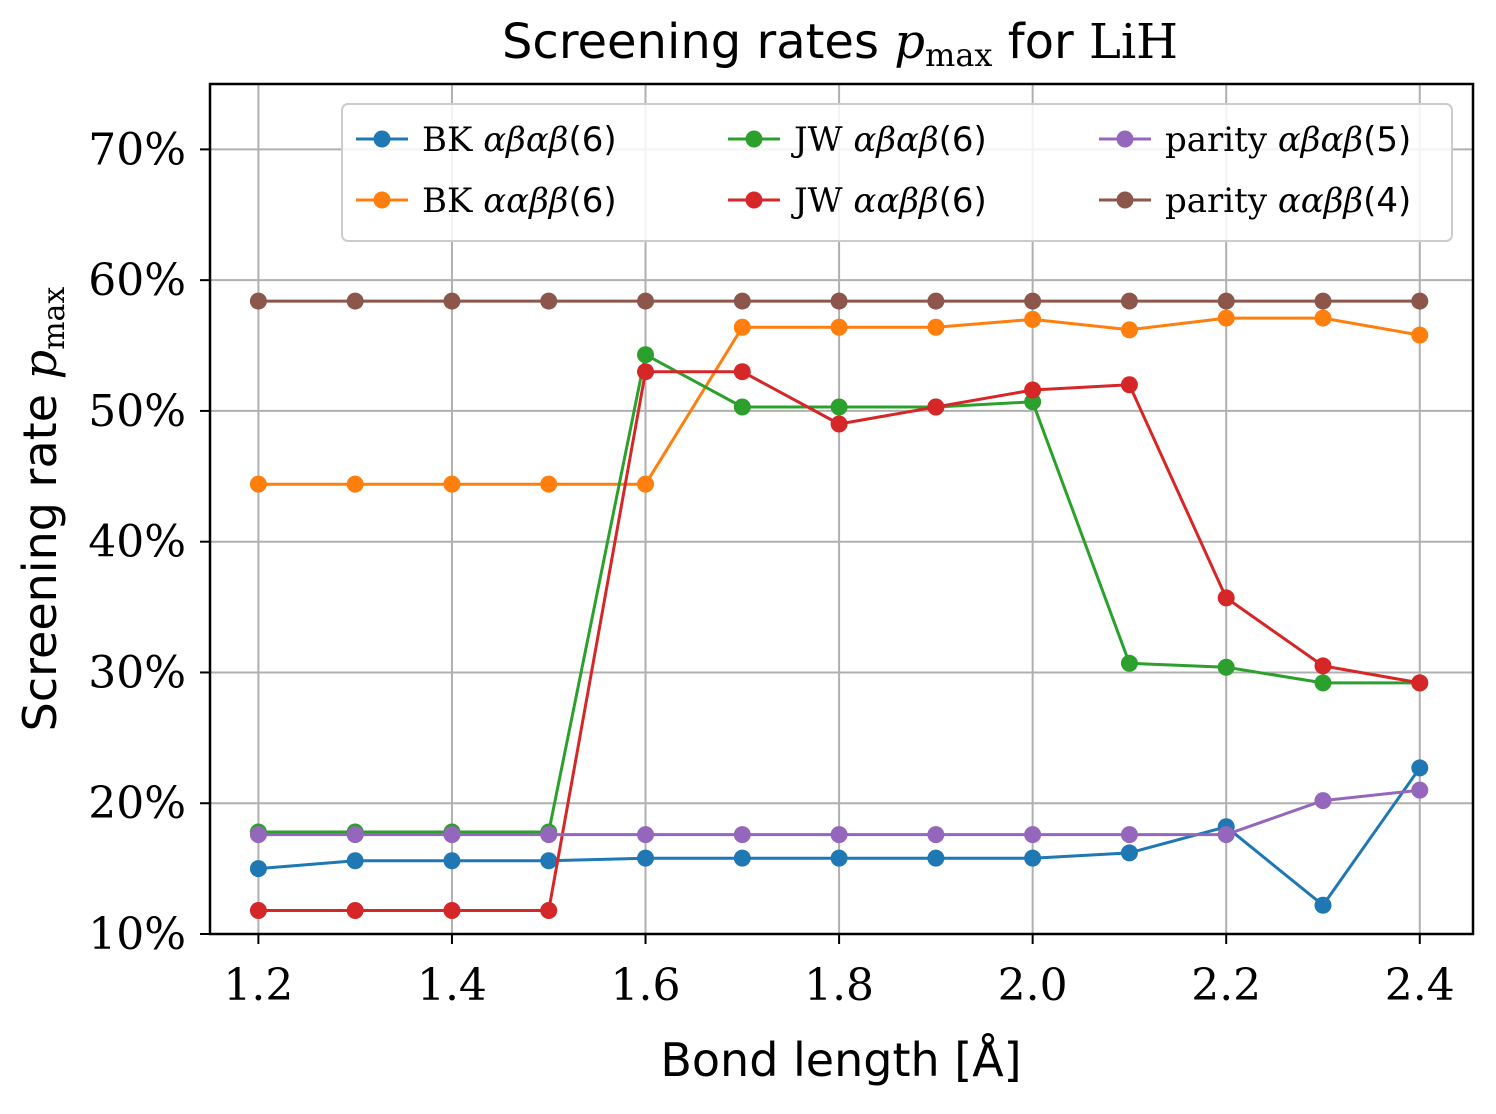 The height and width of the screenshot is (1114, 1496). Describe the element at coordinates (452, 201) in the screenshot. I see `legend-label-prefix: BK` at that location.